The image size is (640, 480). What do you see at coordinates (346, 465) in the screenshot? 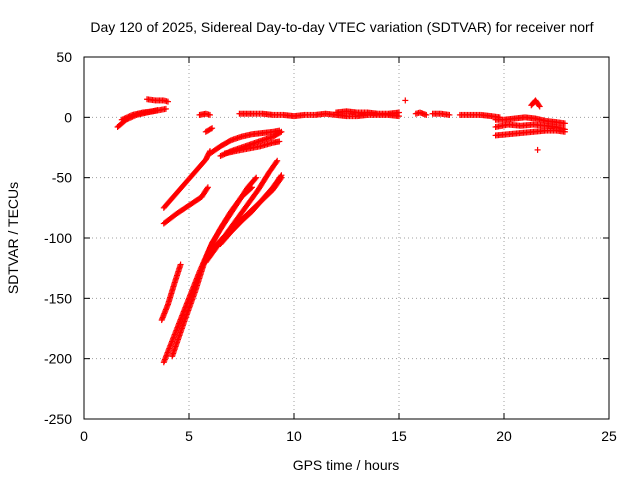
I see `x-axis-label: GPS time / hours` at bounding box center [346, 465].